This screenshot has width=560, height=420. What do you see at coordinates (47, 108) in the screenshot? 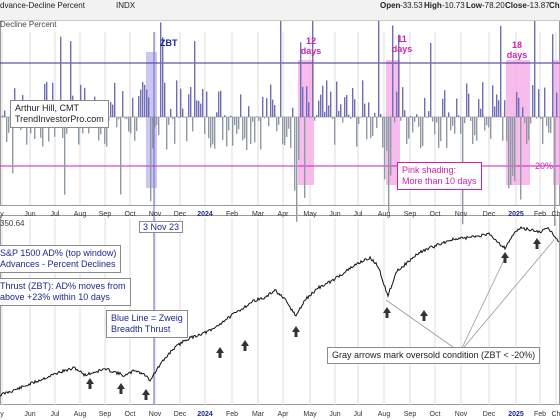
I see `author-name: Arthur Hill, CMT` at bounding box center [47, 108].